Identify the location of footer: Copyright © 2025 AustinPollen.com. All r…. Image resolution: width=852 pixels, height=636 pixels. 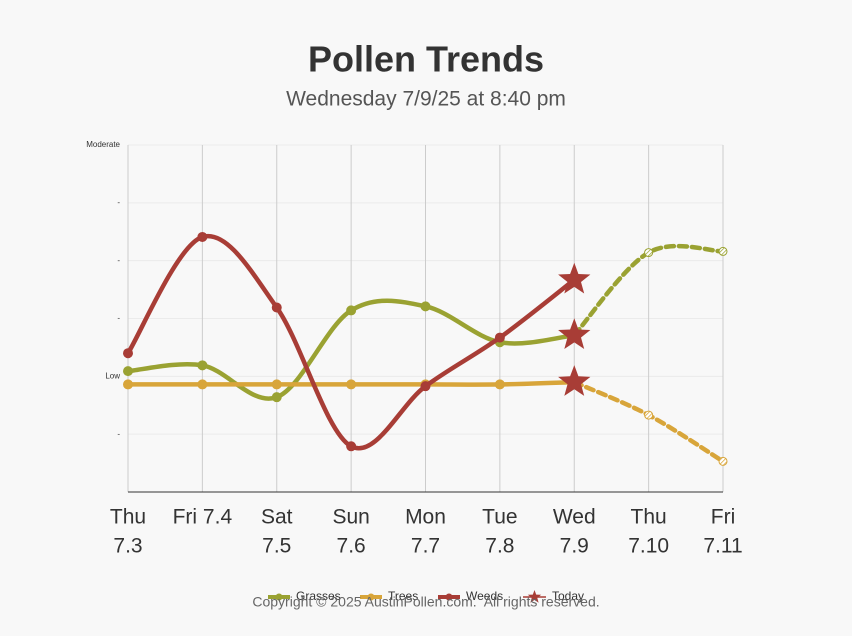
(425, 602).